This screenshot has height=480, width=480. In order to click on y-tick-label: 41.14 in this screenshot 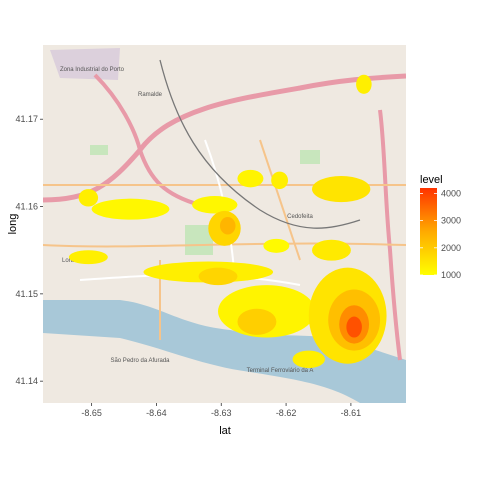, I will do `click(26, 381)`.